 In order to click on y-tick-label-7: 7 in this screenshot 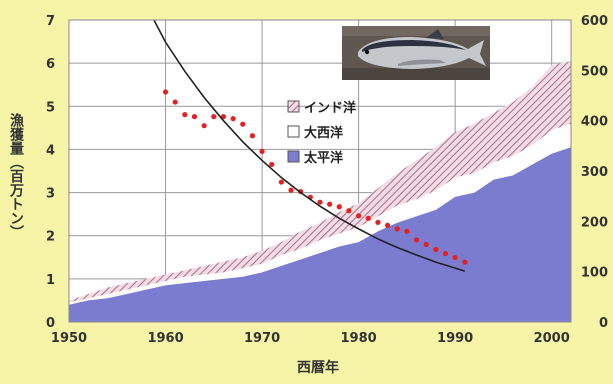, I will do `click(50, 21)`.